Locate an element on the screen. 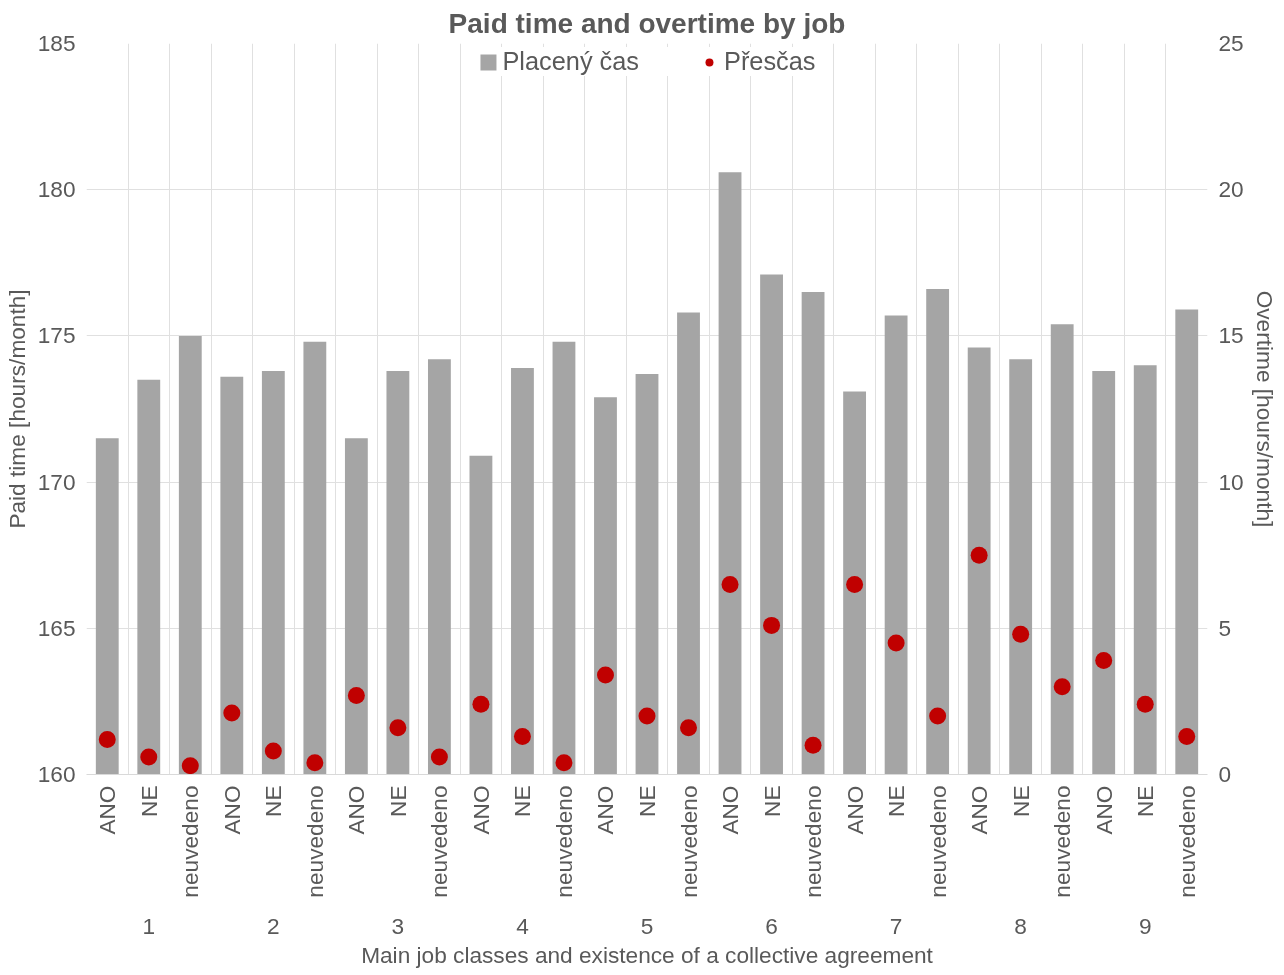 The width and height of the screenshot is (1284, 975). y-tick-label: 160 is located at coordinates (56, 774).